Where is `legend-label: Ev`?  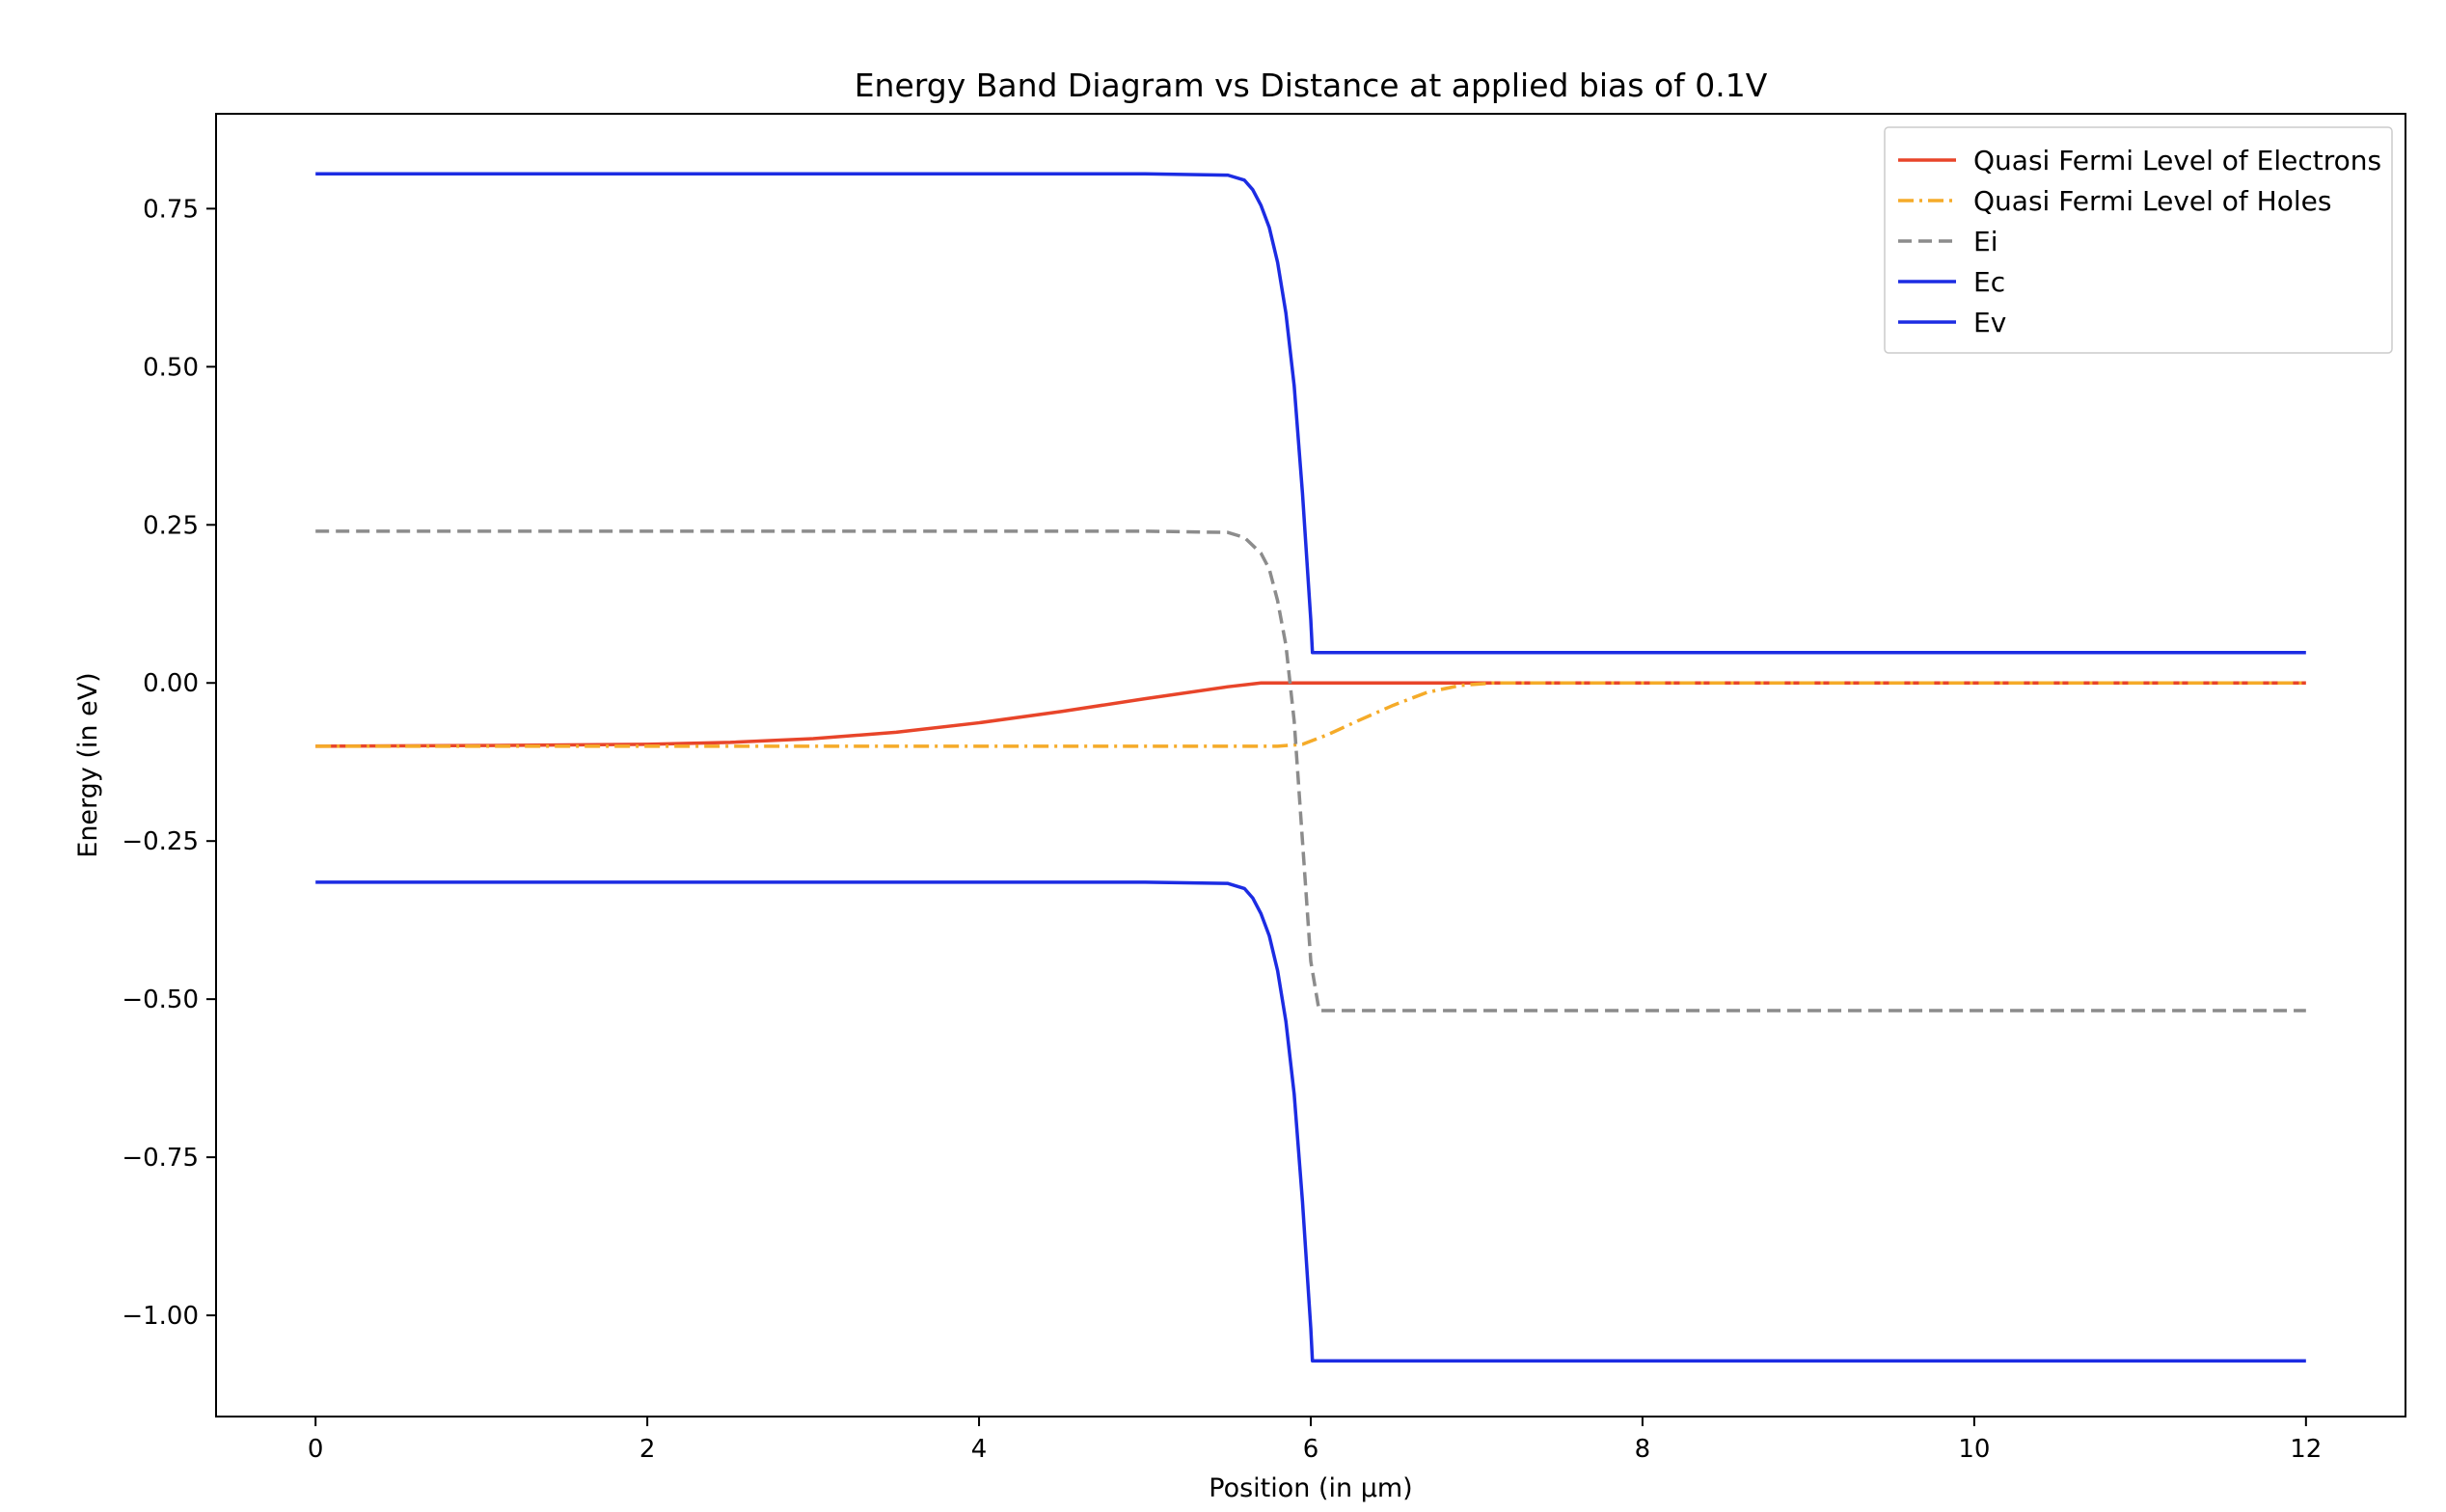 legend-label: Ev is located at coordinates (1989, 322).